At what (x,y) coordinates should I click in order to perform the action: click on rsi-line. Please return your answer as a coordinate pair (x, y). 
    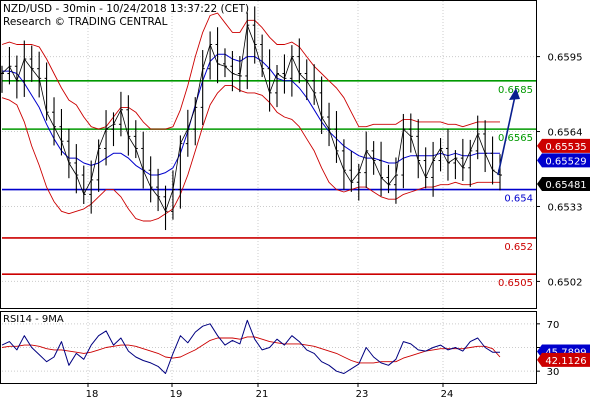
    Looking at the image, I should click on (250, 346).